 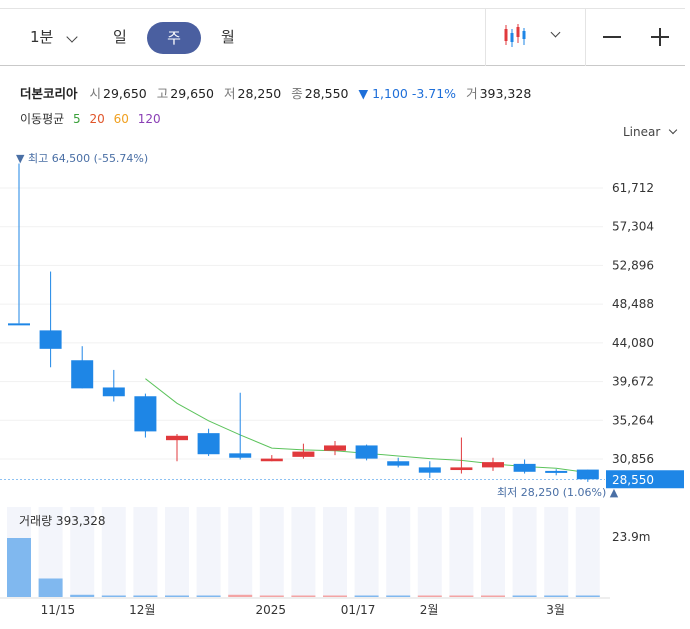 I want to click on volume-label: 거, so click(x=472, y=93).